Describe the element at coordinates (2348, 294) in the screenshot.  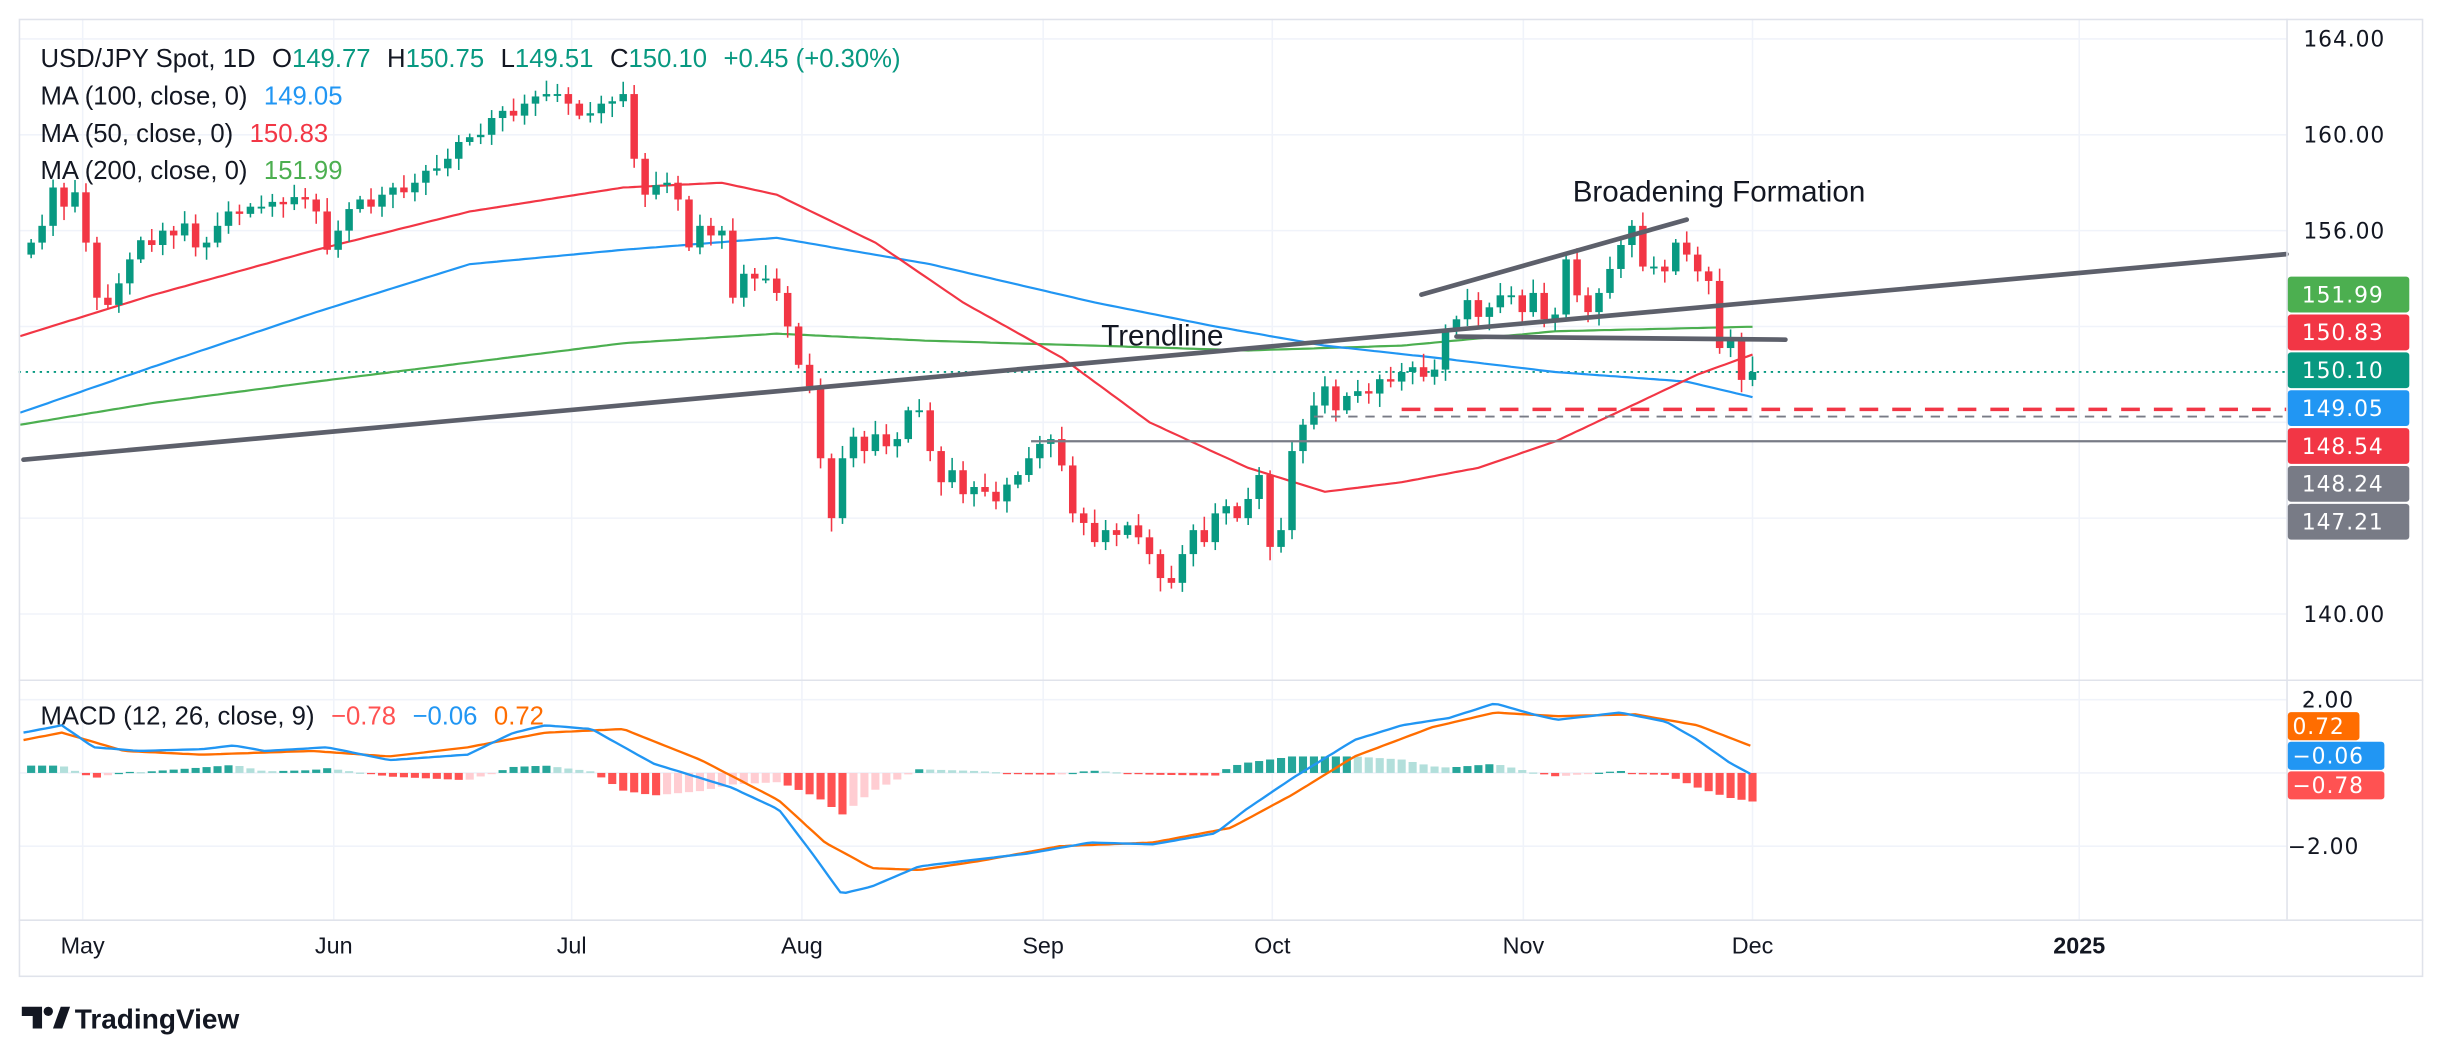
I see `price-badge: 151.99` at that location.